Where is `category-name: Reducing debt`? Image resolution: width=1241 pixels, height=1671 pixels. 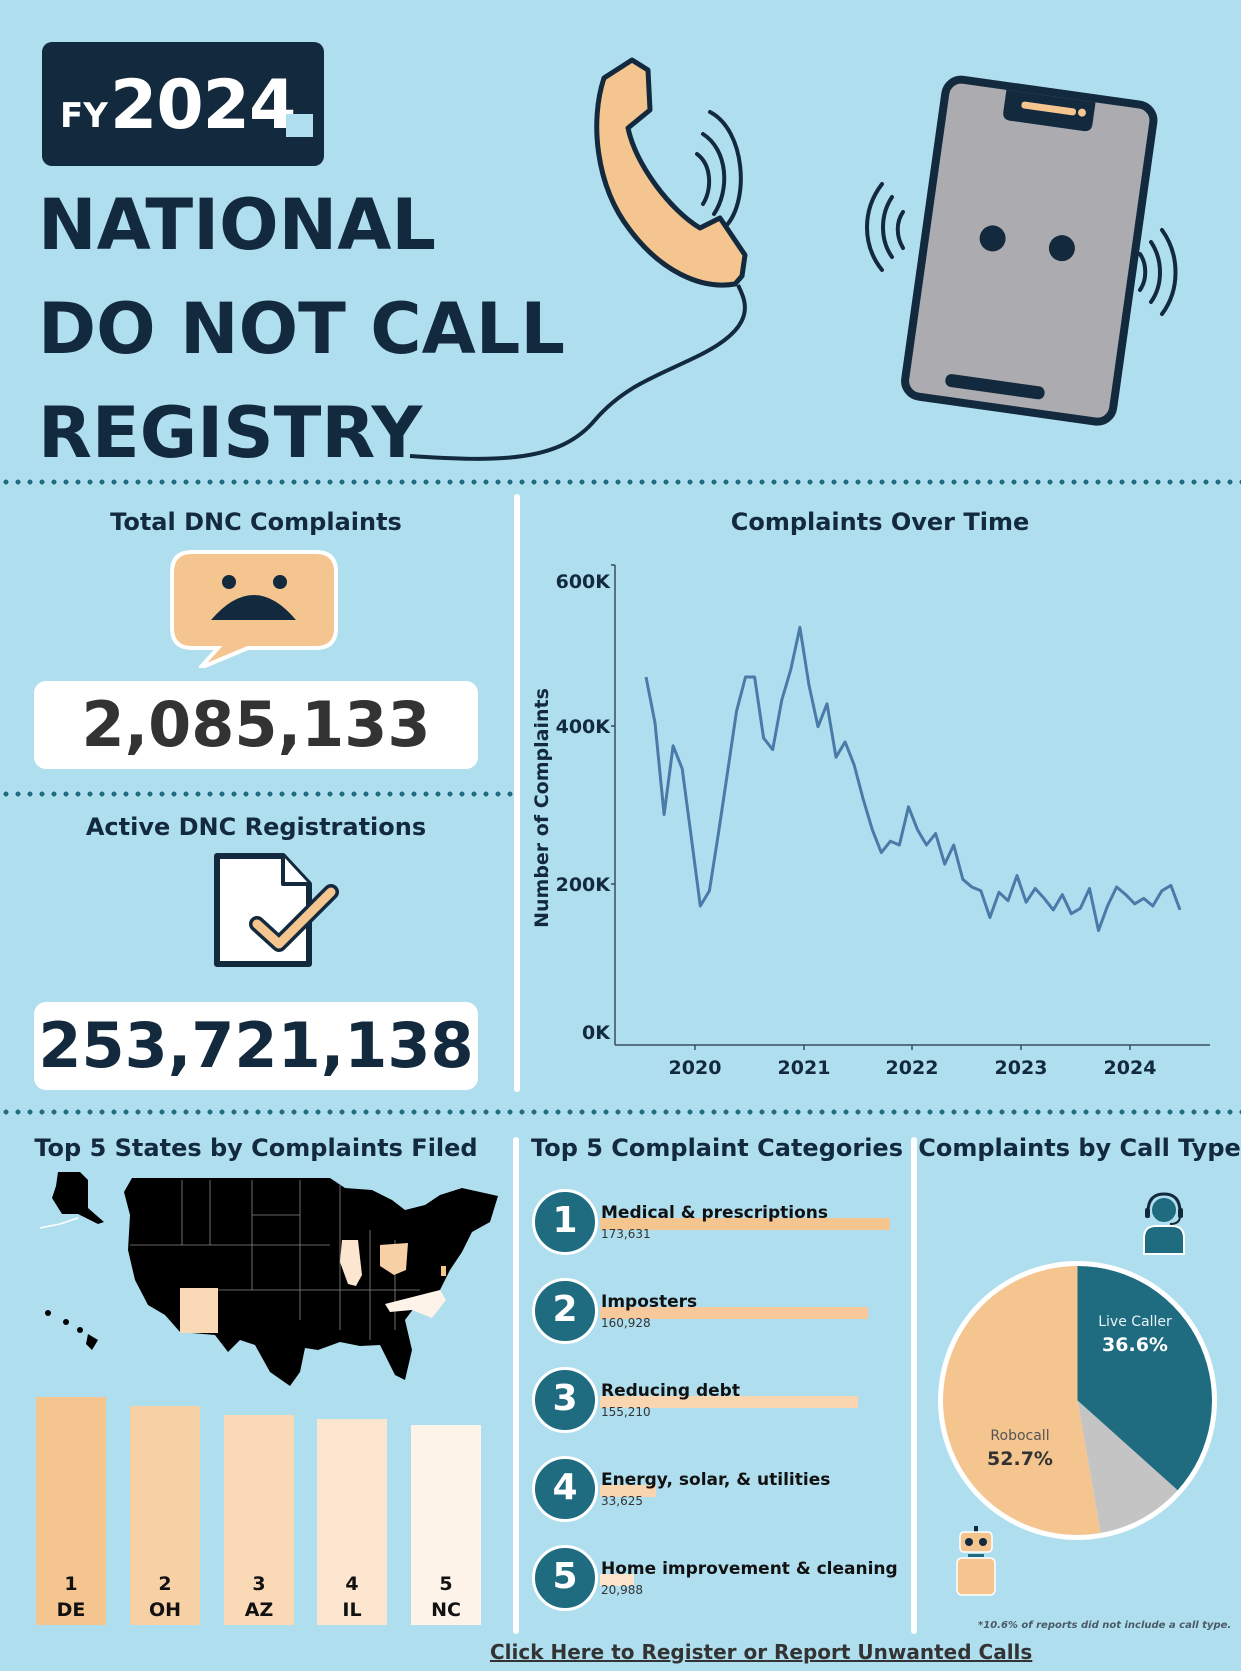
category-name: Reducing debt is located at coordinates (670, 1391).